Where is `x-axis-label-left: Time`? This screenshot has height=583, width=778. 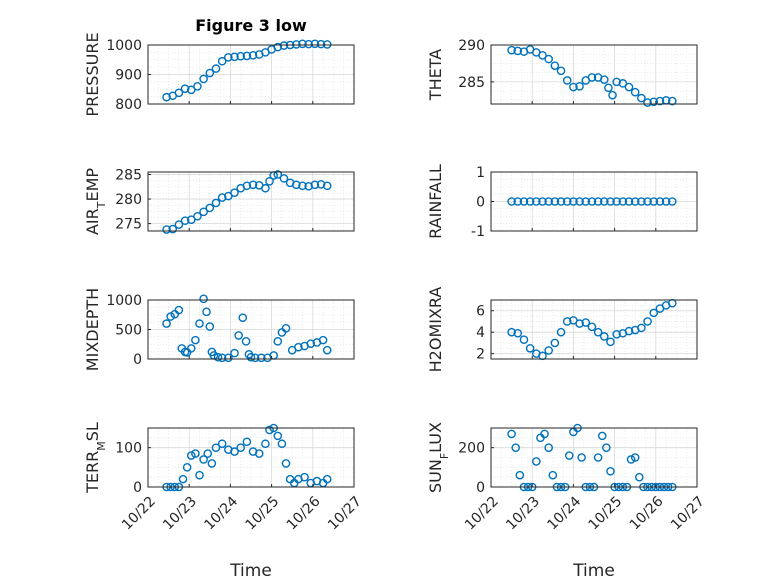 x-axis-label-left: Time is located at coordinates (250, 571).